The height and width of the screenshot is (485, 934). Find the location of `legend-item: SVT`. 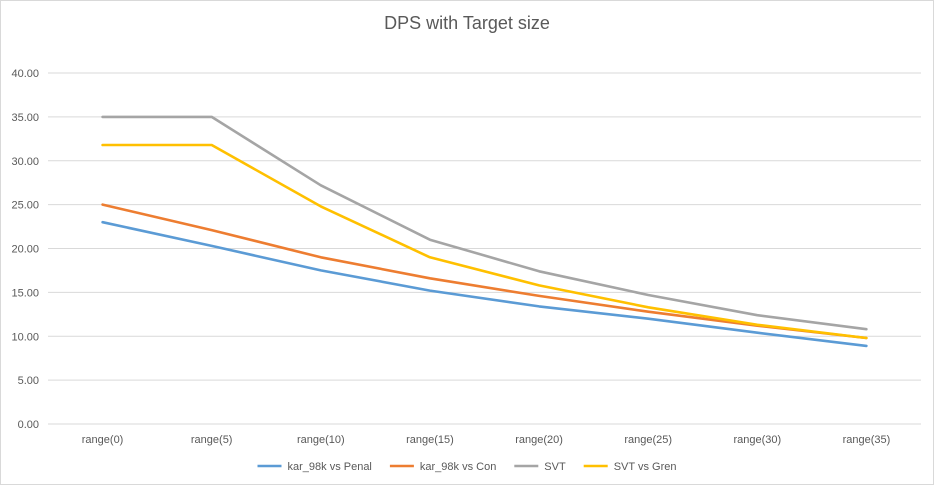

legend-item: SVT is located at coordinates (540, 467).